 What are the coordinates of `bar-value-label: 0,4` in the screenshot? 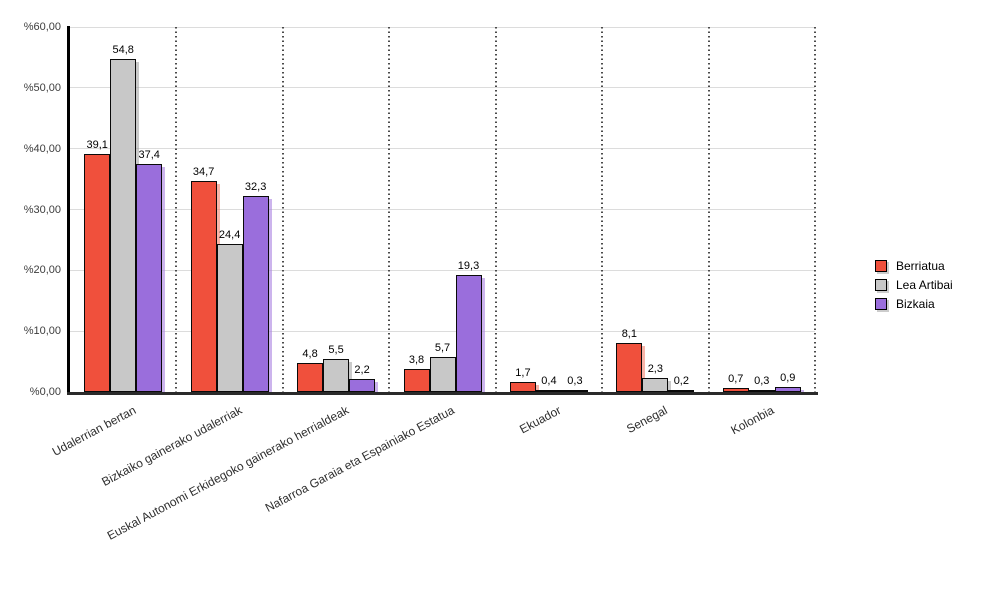 It's located at (549, 380).